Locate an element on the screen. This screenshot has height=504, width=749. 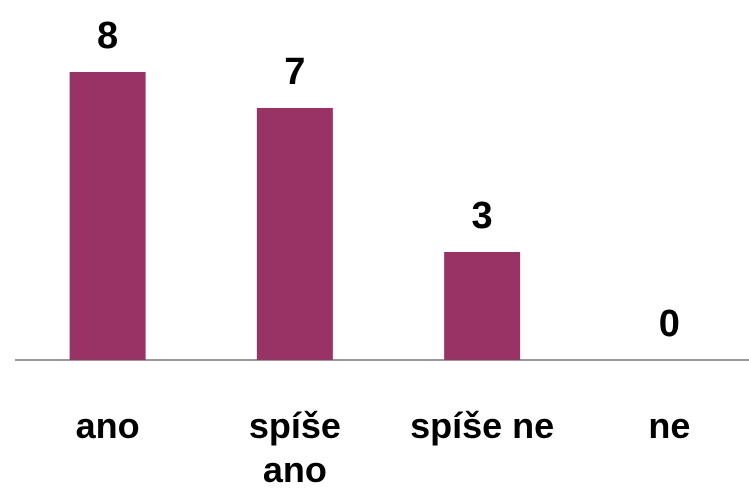
data-label: 3 is located at coordinates (482, 216).